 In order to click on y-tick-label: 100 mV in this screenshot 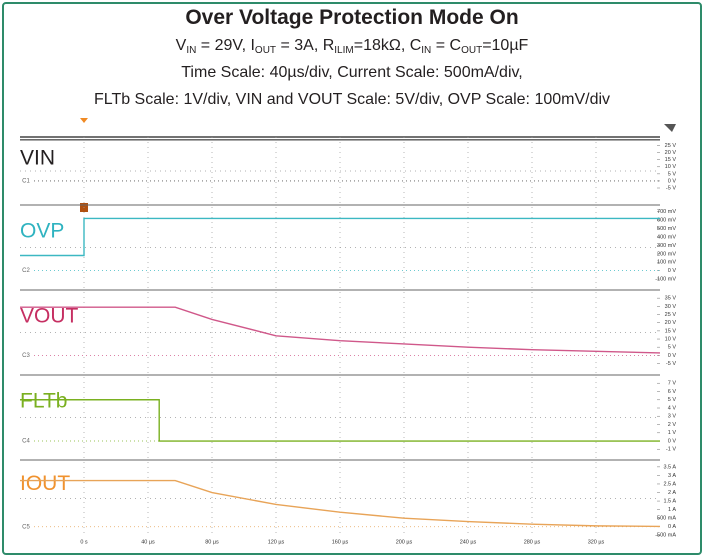, I will do `click(666, 263)`.